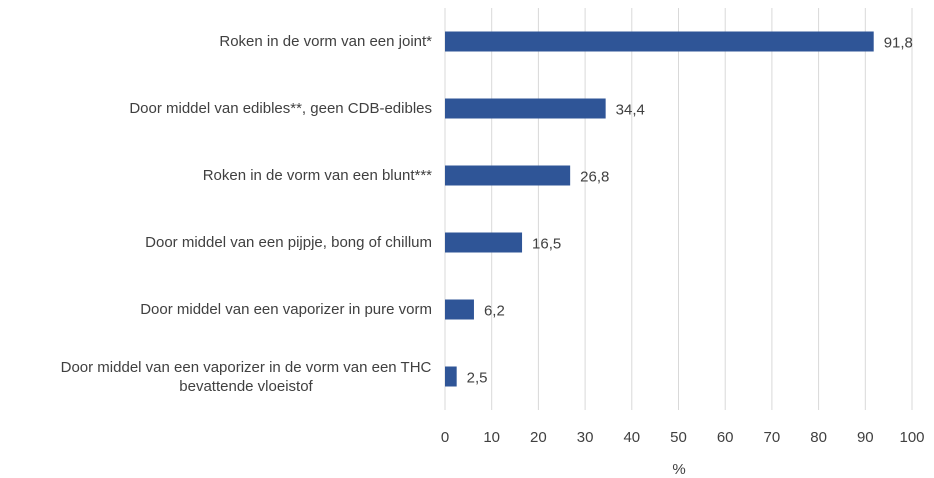 The width and height of the screenshot is (934, 478). What do you see at coordinates (325, 41) in the screenshot?
I see `category-label: Roken in de vorm van een joint*` at bounding box center [325, 41].